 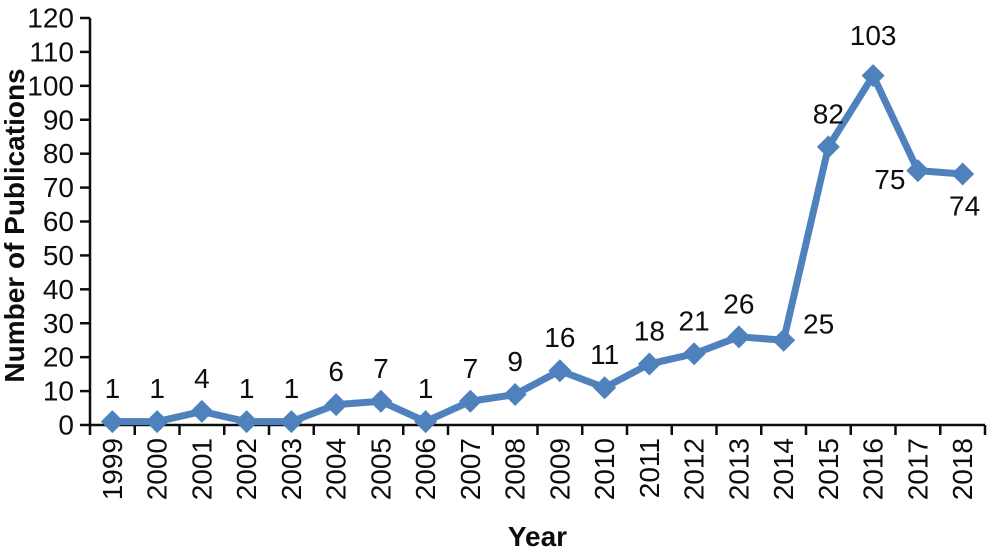 I want to click on data-label-1999: 1, so click(x=113, y=388).